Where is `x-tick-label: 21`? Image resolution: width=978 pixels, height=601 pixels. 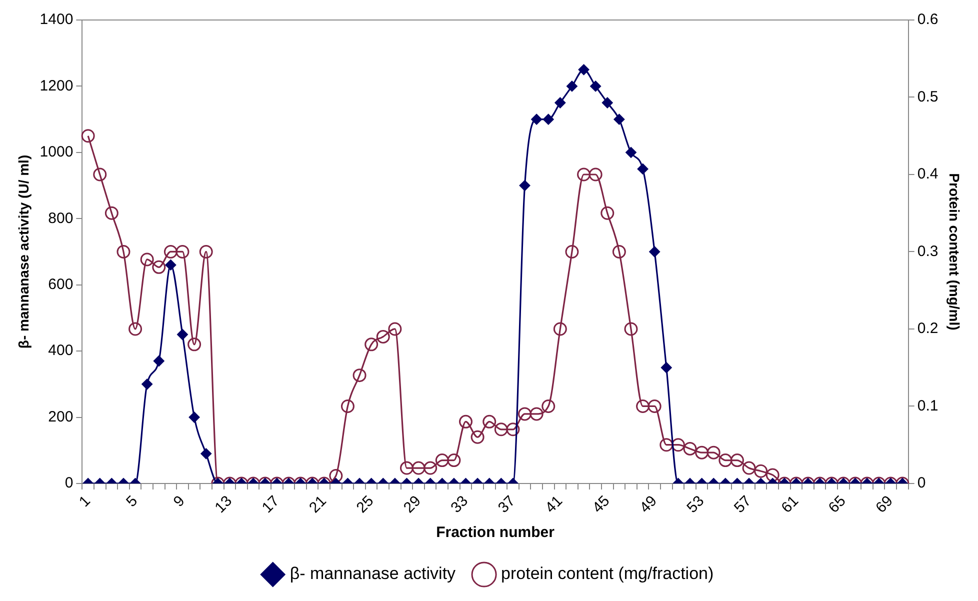 x-tick-label: 21 is located at coordinates (318, 504).